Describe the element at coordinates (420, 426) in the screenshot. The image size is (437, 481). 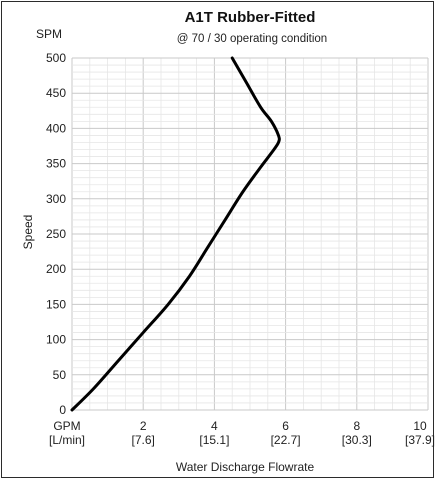
I see `x-tick-label: 10` at that location.